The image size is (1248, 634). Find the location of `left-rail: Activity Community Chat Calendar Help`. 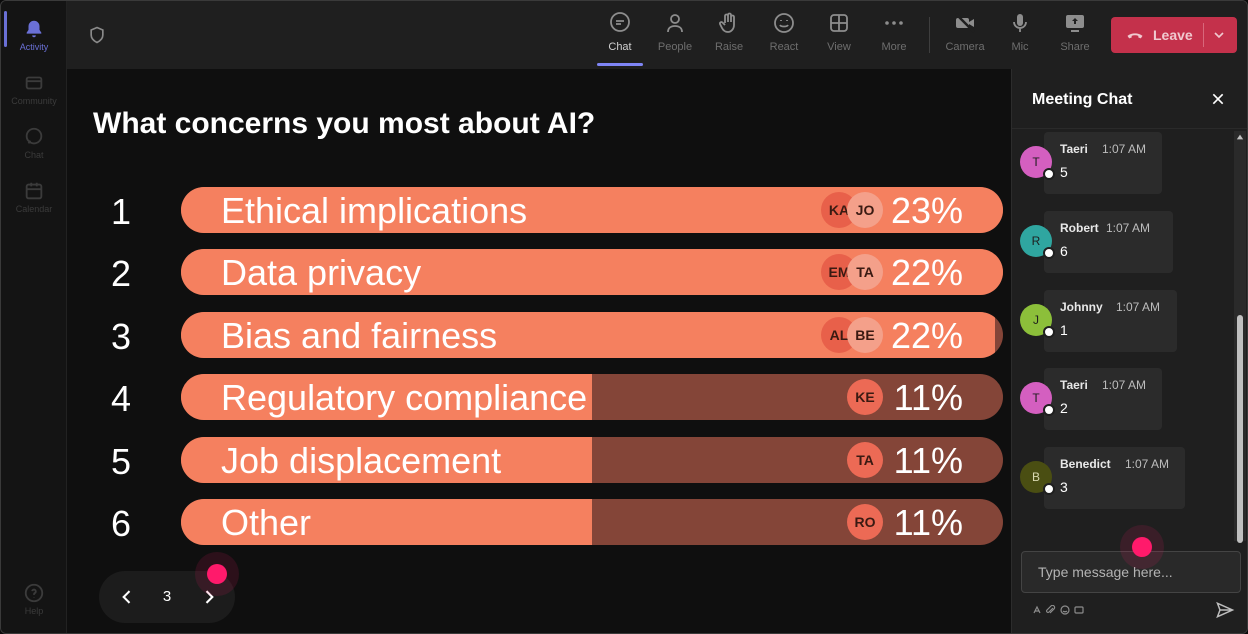

left-rail: Activity Community Chat Calendar Help is located at coordinates (34, 317).